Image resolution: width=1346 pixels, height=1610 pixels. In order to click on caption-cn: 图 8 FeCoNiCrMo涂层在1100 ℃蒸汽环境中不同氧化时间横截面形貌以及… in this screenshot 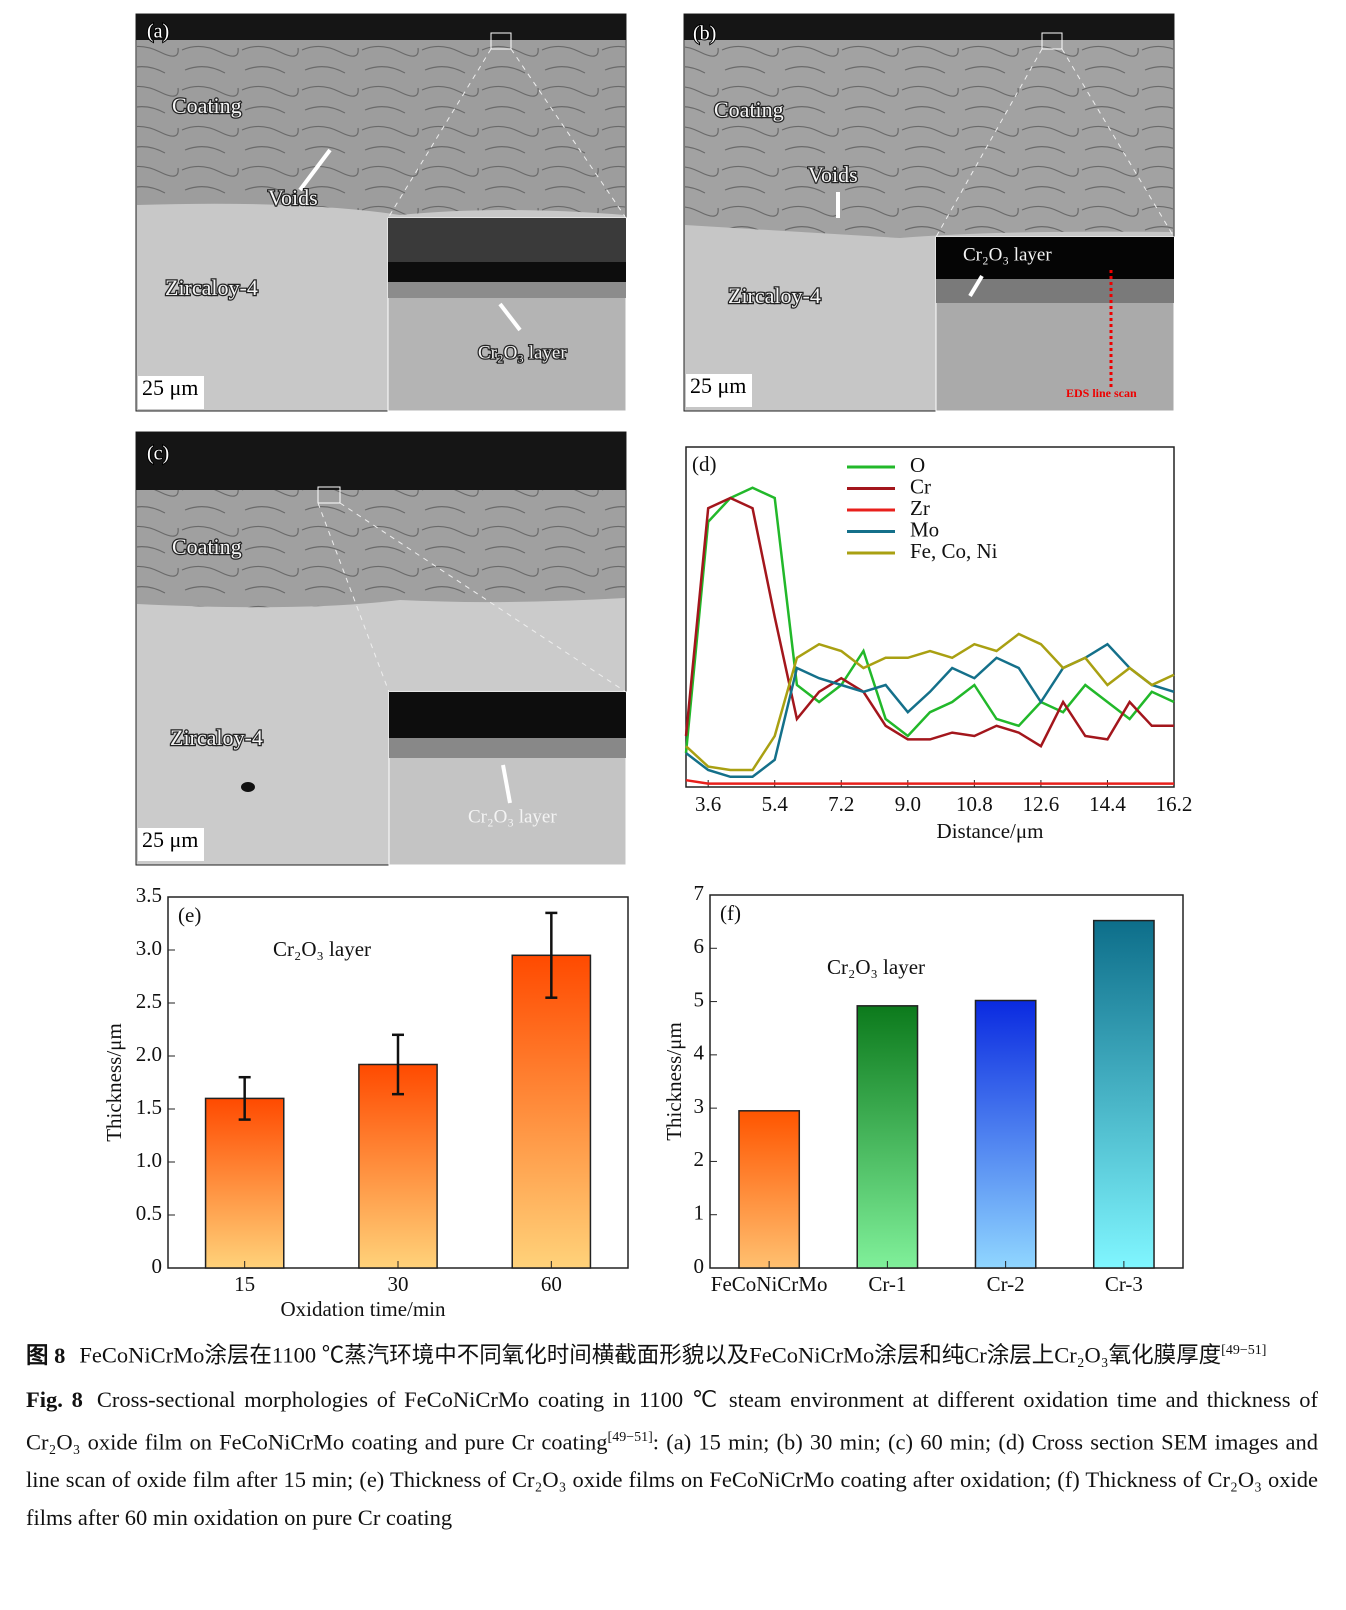, I will do `click(672, 1353)`.